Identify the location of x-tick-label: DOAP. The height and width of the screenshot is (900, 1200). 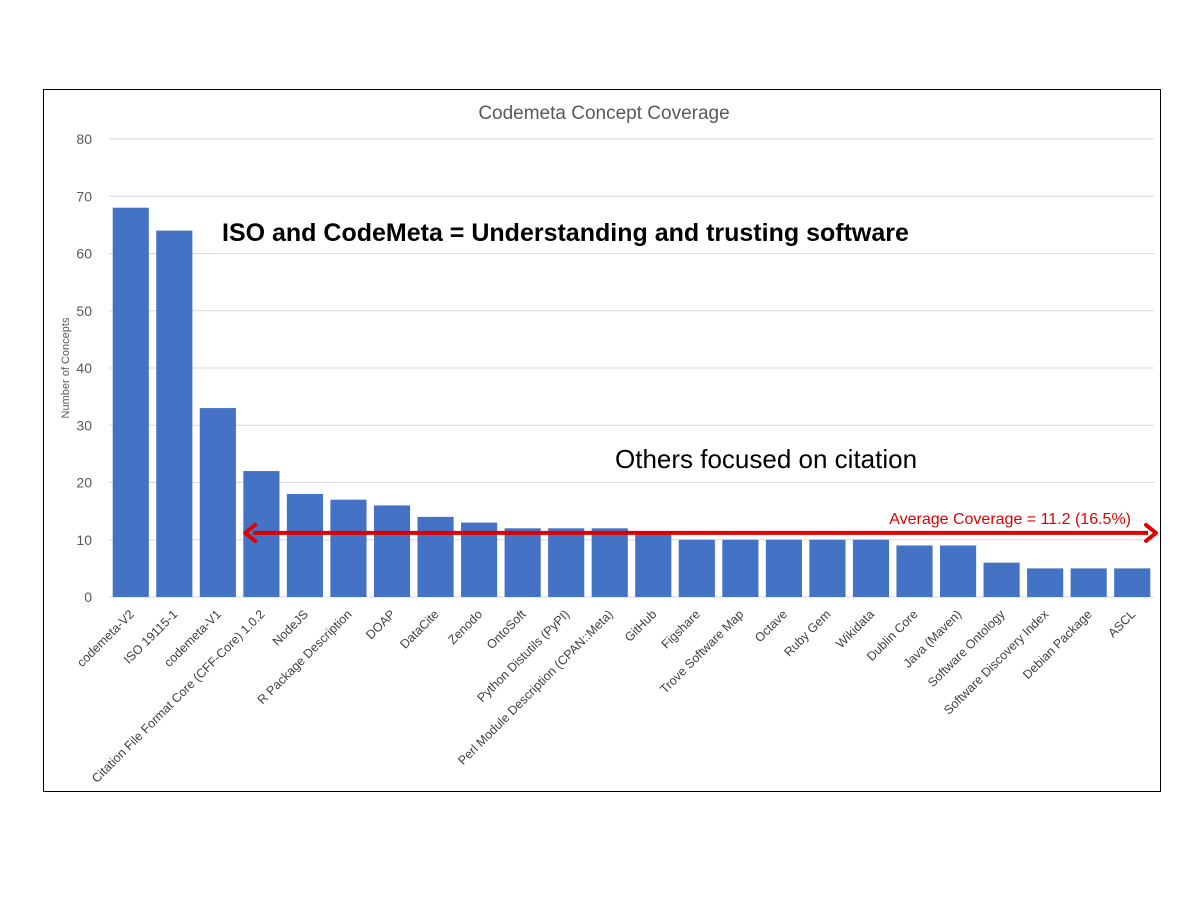
(380, 624).